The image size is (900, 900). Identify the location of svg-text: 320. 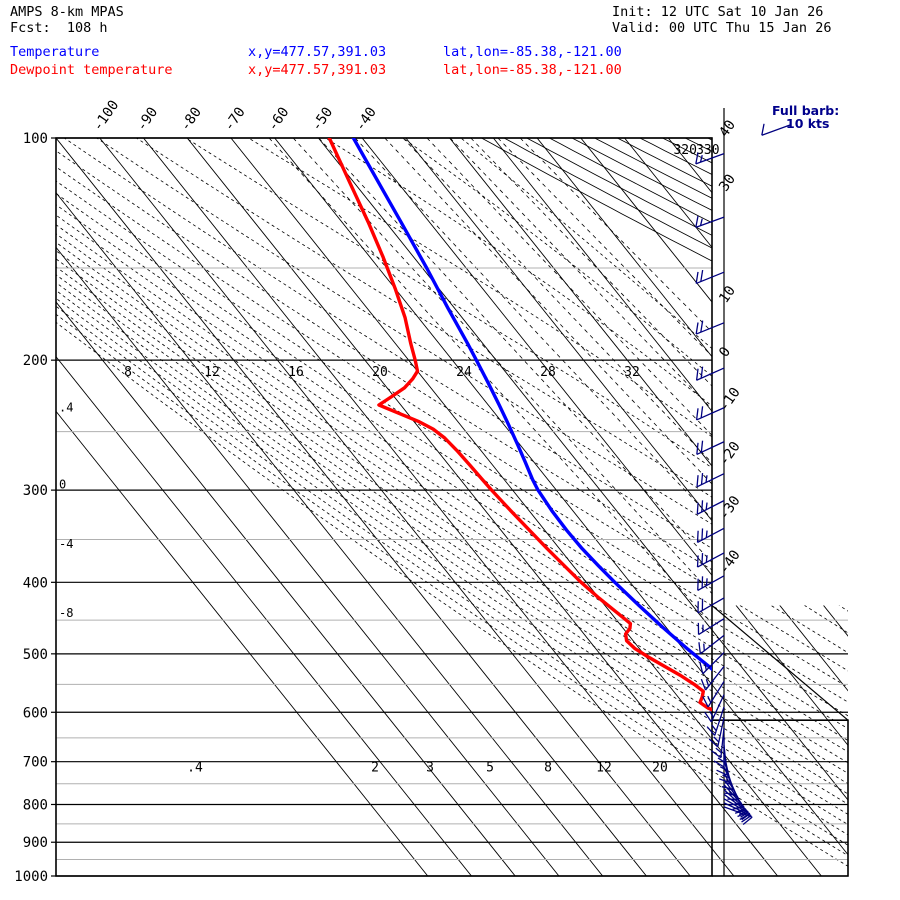
(684, 150).